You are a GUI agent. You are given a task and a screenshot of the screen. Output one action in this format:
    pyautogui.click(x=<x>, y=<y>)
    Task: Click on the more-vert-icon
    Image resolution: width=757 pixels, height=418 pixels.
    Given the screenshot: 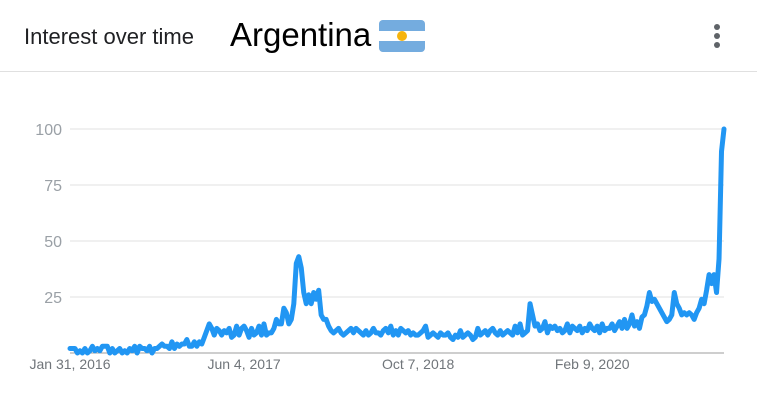 What is the action you would take?
    pyautogui.click(x=717, y=36)
    